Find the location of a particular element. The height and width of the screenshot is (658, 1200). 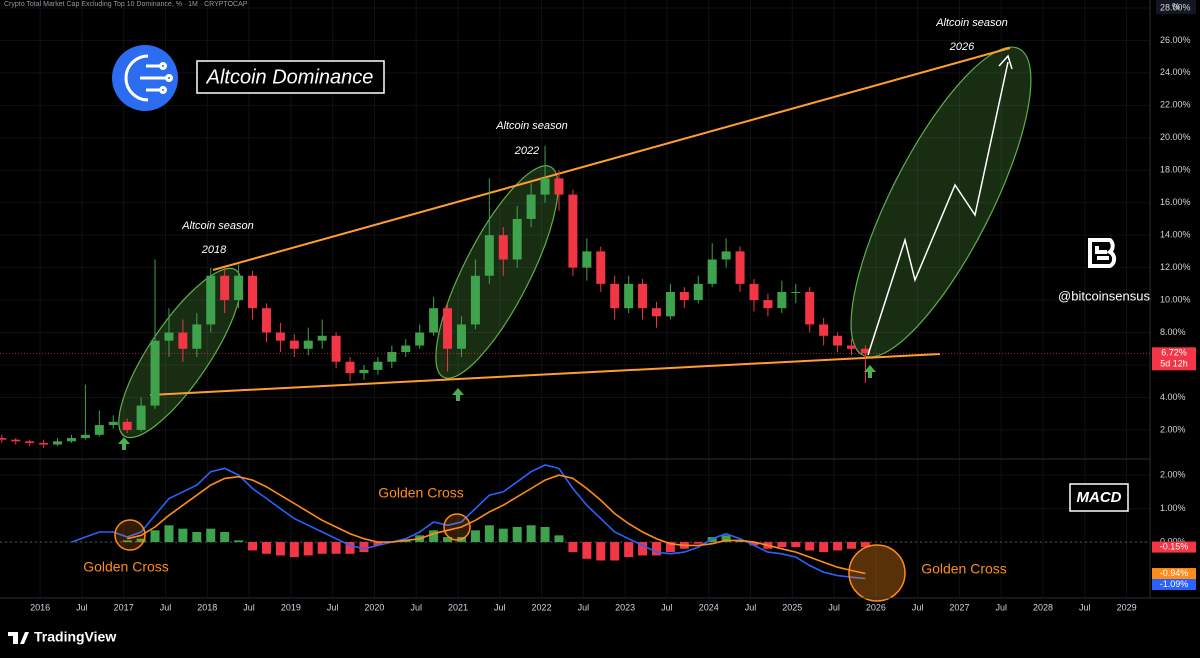

x-tick-label: 2018 is located at coordinates (207, 607).